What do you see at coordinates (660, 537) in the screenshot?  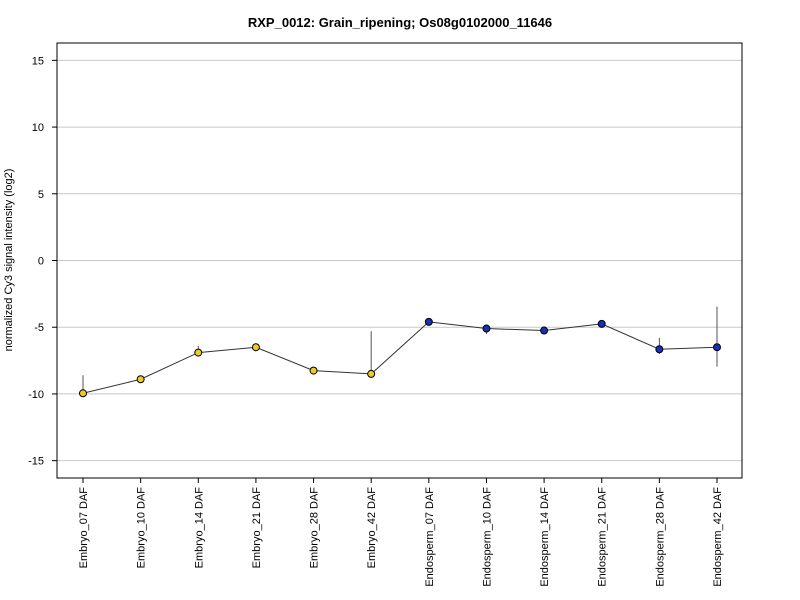 I see `x-tick-label: Endosperm_28 DAF` at bounding box center [660, 537].